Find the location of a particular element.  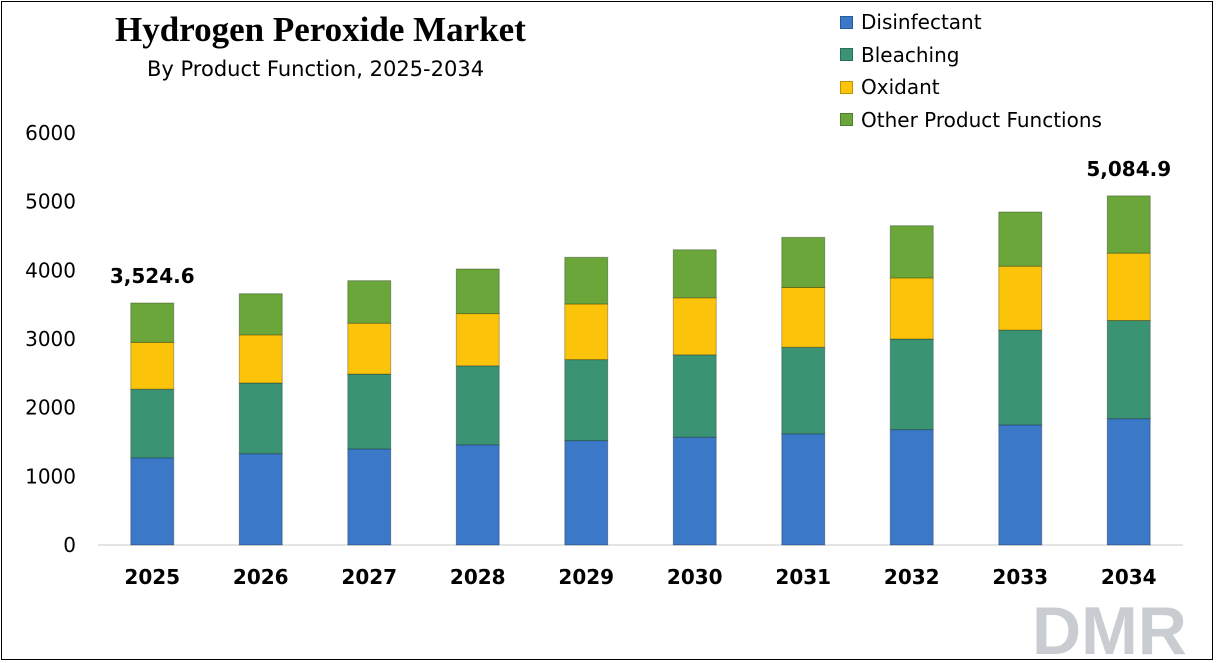

bar-segment-bleaching-2031 is located at coordinates (803, 390).